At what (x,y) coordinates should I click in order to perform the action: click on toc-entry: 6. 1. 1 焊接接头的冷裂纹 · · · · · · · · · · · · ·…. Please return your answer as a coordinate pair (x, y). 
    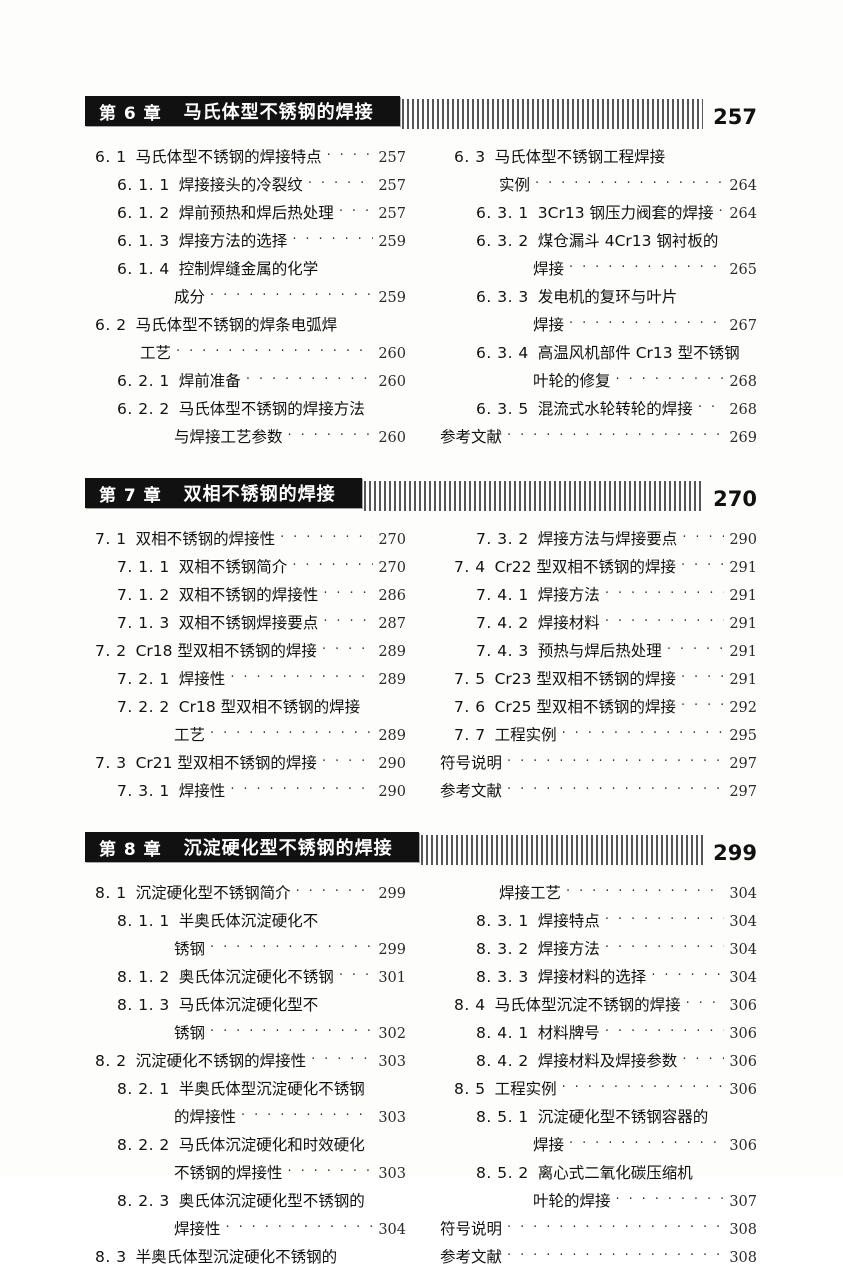
    Looking at the image, I should click on (245, 186).